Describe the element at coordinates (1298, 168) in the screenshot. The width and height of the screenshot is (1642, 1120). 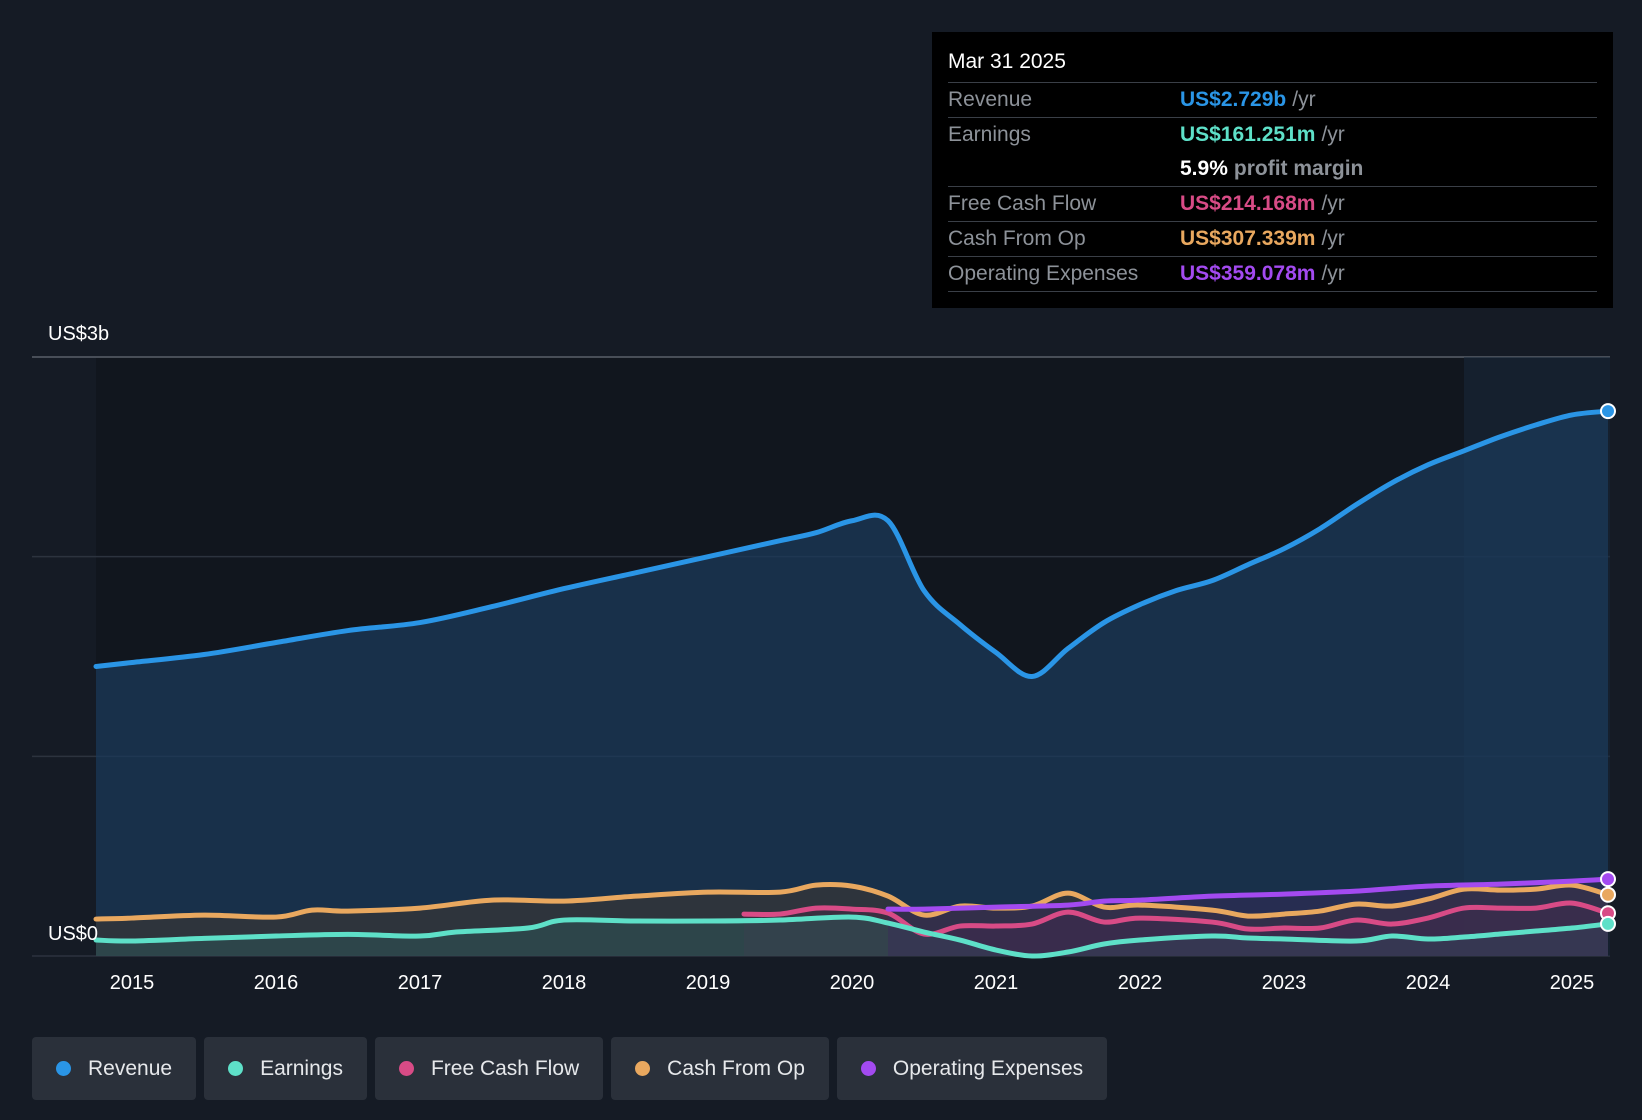
I see `tooltip-unit: profit margin` at that location.